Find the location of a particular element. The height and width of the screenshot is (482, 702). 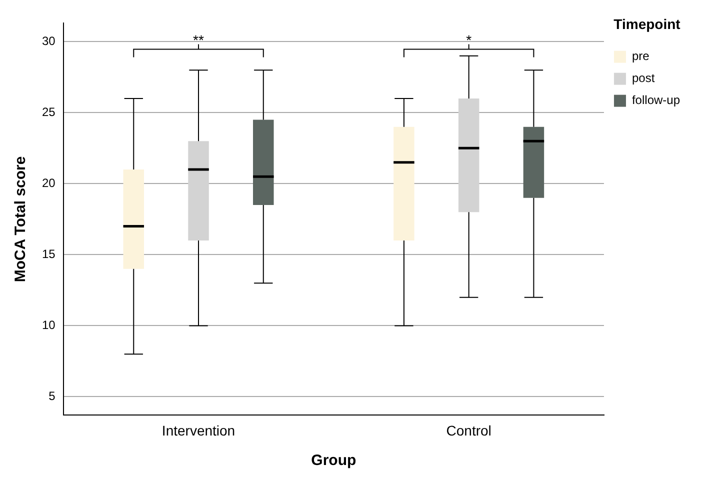

x-tick-label: Control is located at coordinates (469, 430).